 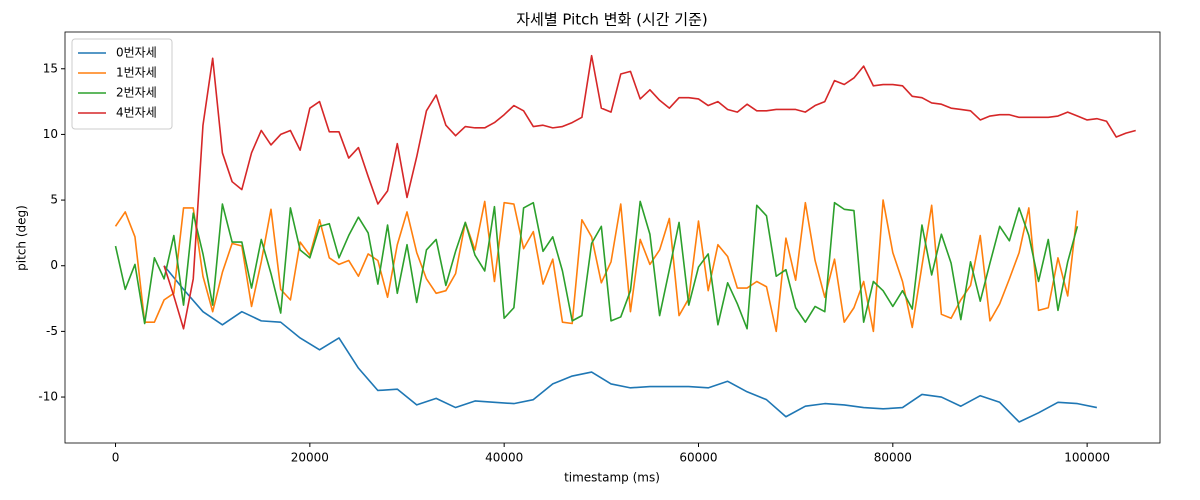 I want to click on legend-label: 1번자세, so click(x=136, y=73).